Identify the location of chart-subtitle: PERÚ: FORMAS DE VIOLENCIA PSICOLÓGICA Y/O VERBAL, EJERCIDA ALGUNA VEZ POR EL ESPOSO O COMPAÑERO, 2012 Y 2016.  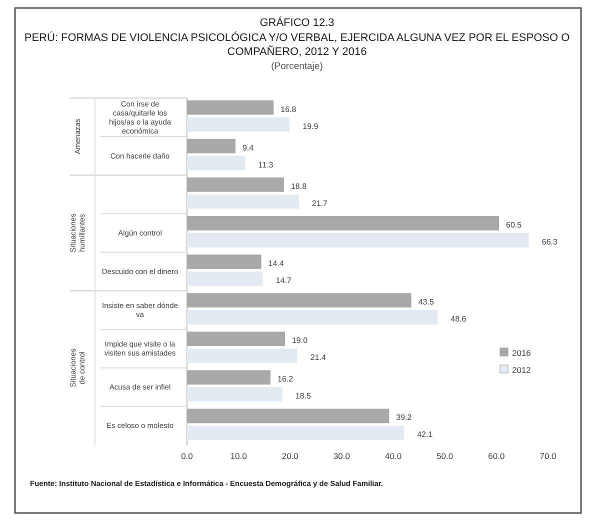
(297, 44).